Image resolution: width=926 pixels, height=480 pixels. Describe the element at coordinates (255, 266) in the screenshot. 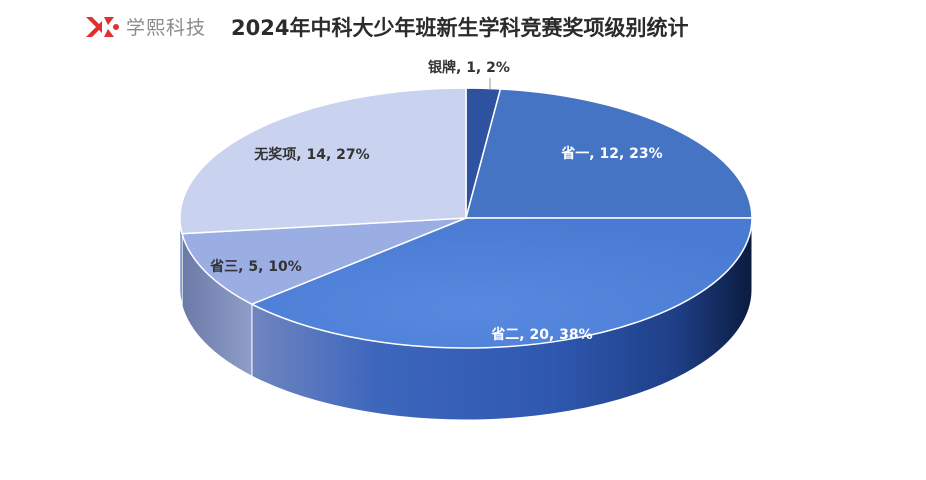

I see `slice-label-3: 省三, 5, 10%` at that location.